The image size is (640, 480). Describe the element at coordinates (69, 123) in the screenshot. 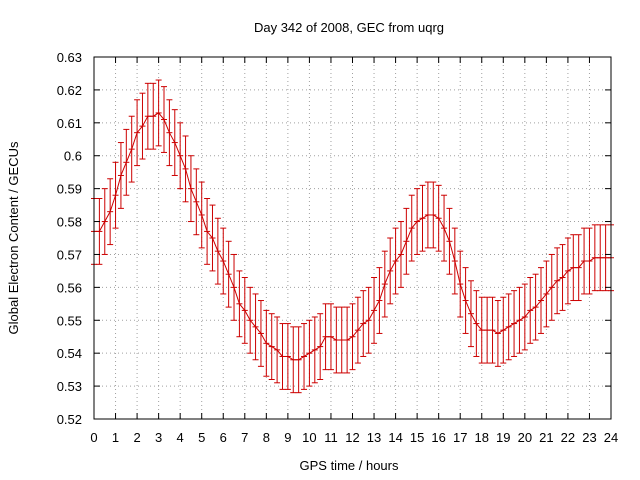

I see `y-tick-label: 0.61` at that location.